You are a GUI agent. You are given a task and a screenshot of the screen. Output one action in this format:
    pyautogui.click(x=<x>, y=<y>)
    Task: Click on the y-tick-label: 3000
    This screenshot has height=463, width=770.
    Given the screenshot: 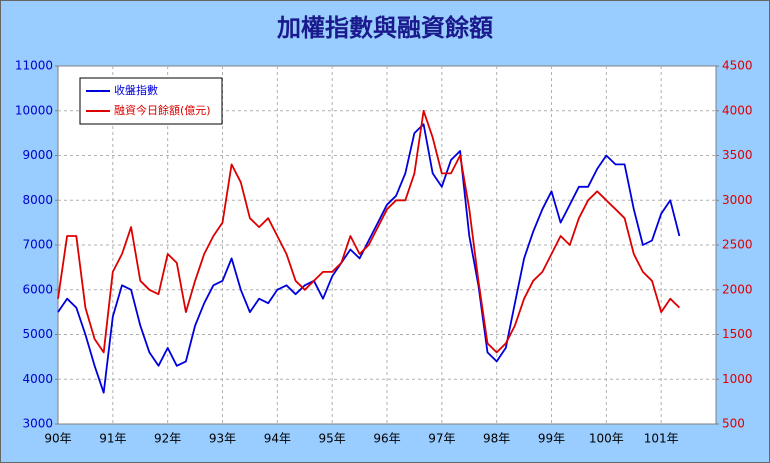 What is the action you would take?
    pyautogui.click(x=37, y=424)
    